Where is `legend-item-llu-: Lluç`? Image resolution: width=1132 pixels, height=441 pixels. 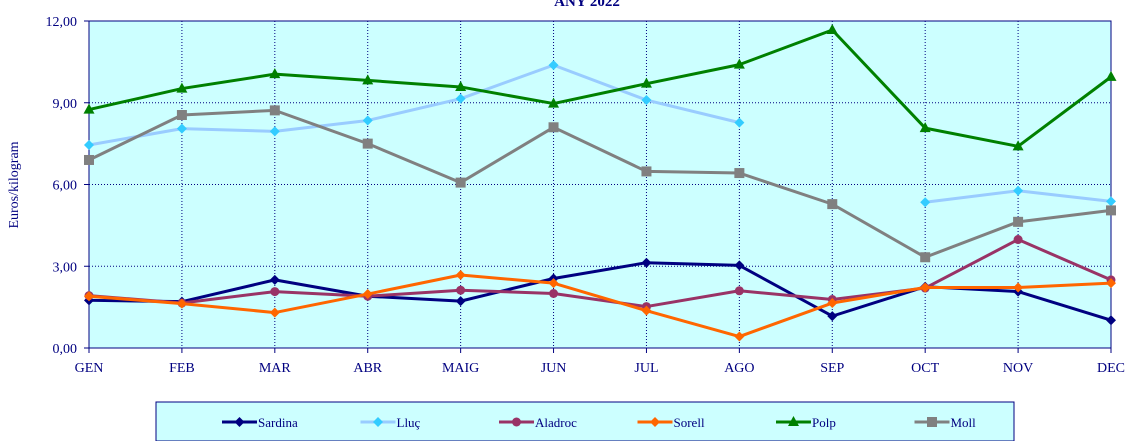
legend-item-llu-: Lluç is located at coordinates (390, 422).